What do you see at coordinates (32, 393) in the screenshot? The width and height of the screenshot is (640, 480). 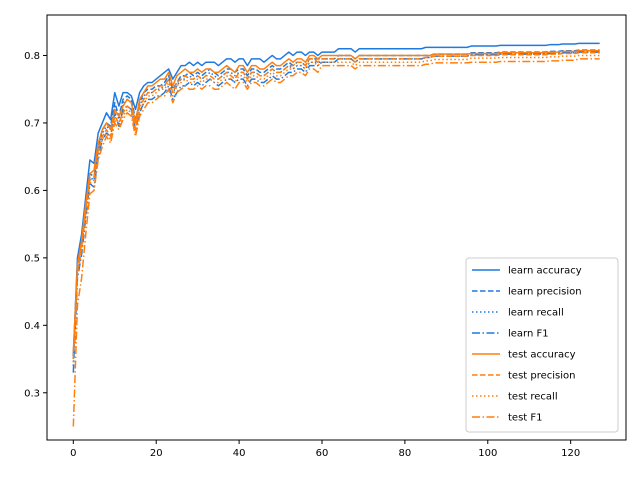 I see `y-tick-label: 0.3` at bounding box center [32, 393].